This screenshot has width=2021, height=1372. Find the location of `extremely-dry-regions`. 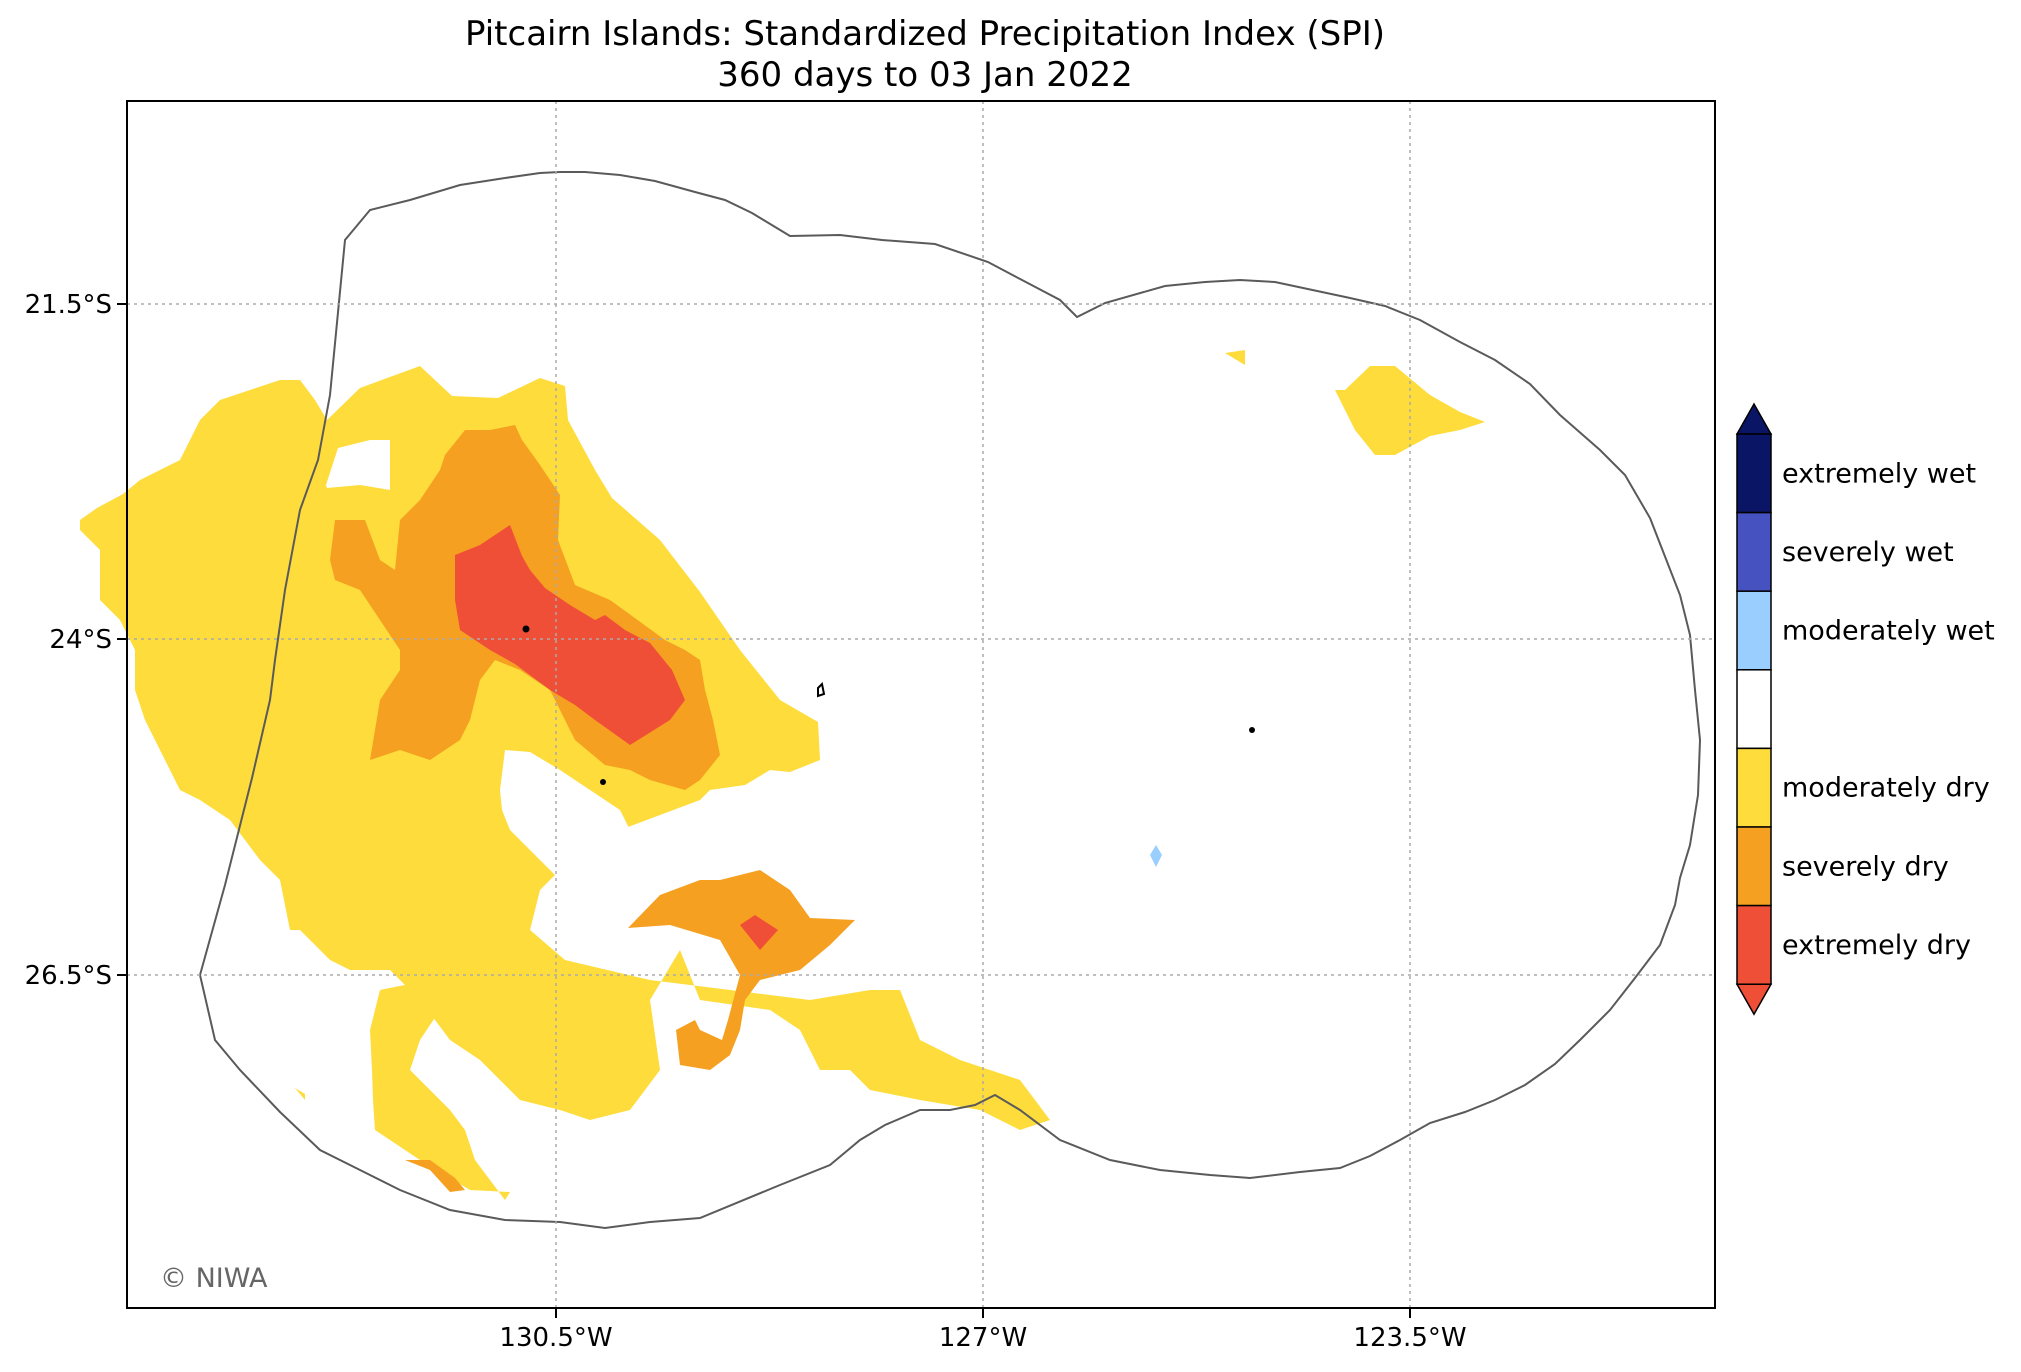

extremely-dry-regions is located at coordinates (616, 737).